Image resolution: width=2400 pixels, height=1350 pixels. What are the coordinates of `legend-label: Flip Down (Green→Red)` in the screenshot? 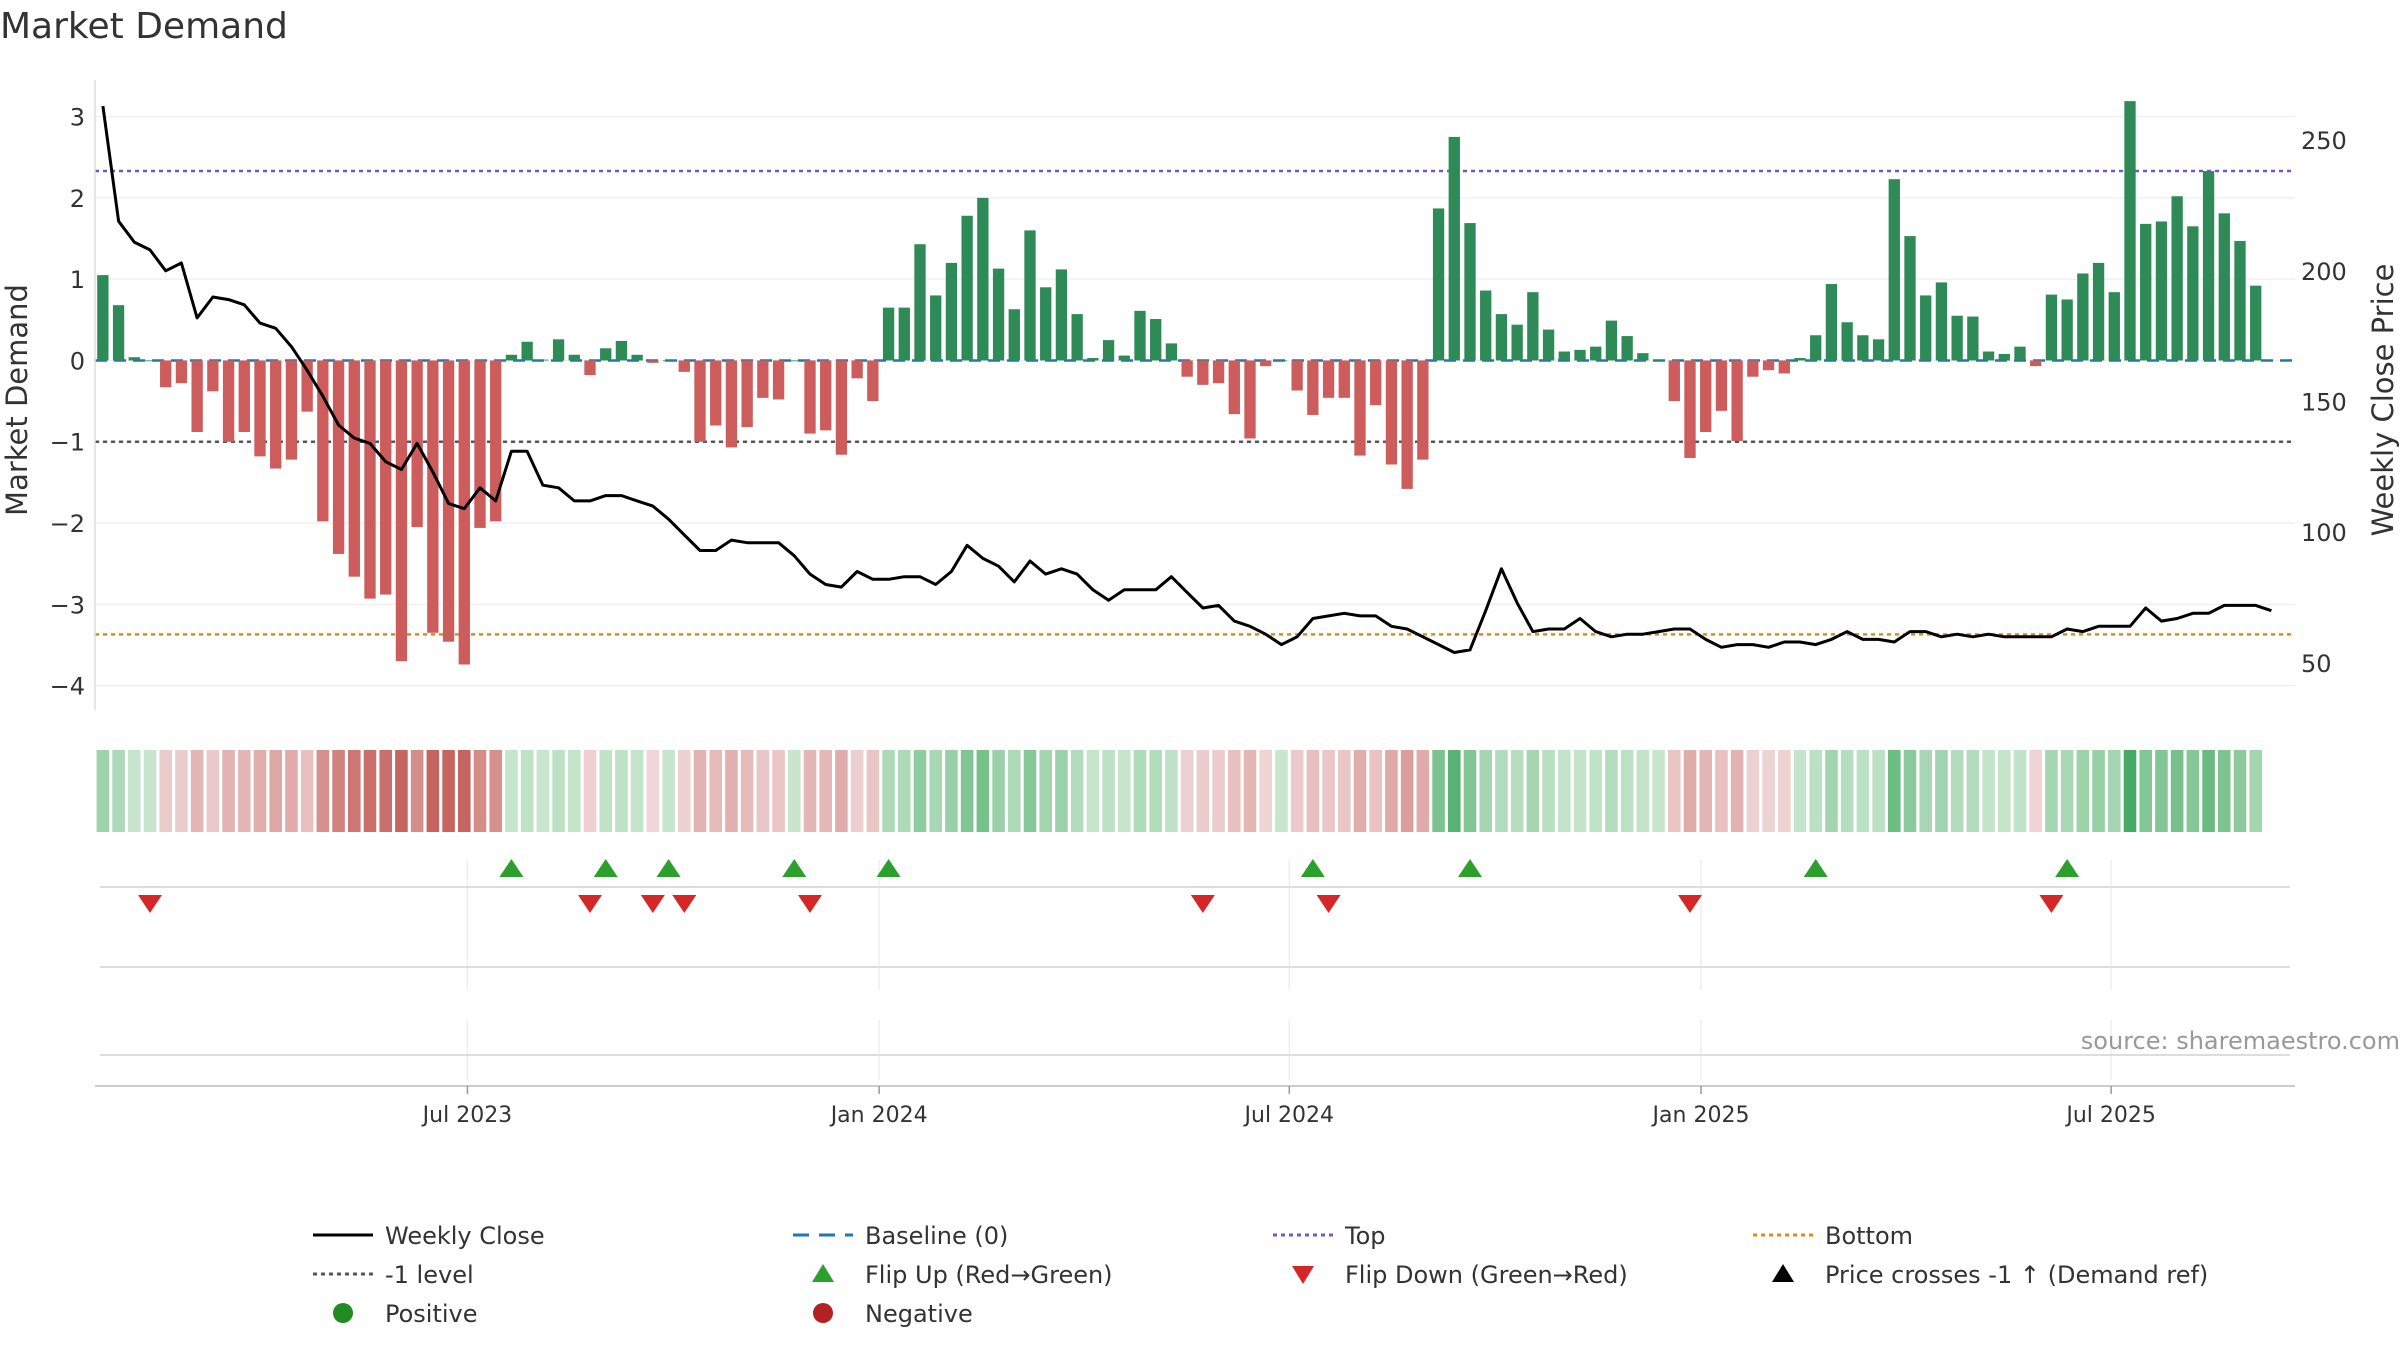 It's located at (1486, 1275).